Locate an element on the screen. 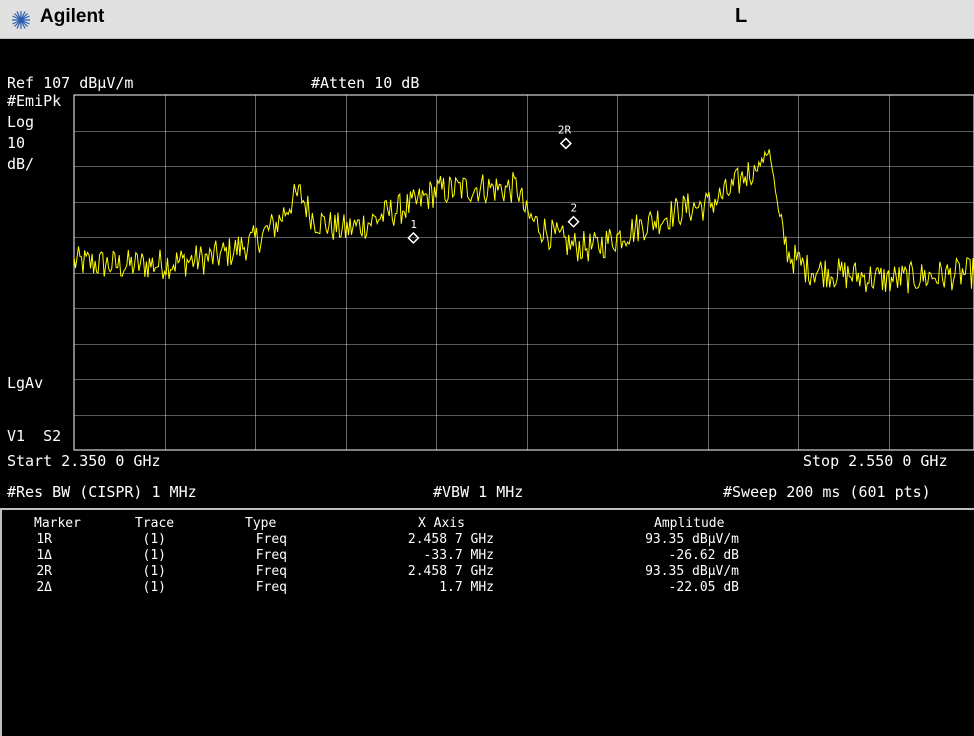 The height and width of the screenshot is (736, 974). scale-type: Log is located at coordinates (21, 122).